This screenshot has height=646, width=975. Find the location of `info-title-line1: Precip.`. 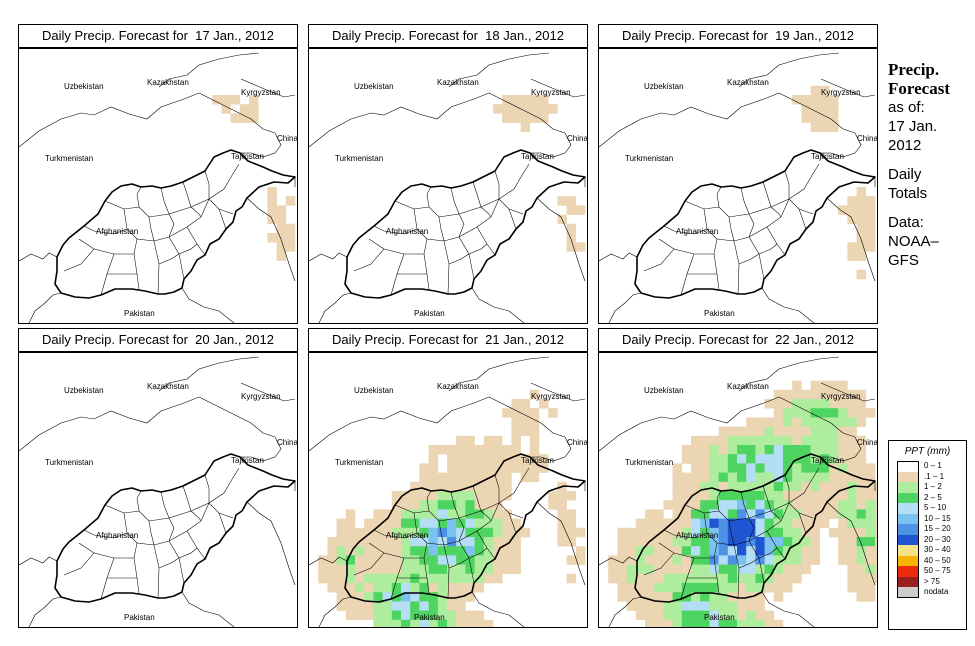

info-title-line1: Precip. is located at coordinates (914, 69).